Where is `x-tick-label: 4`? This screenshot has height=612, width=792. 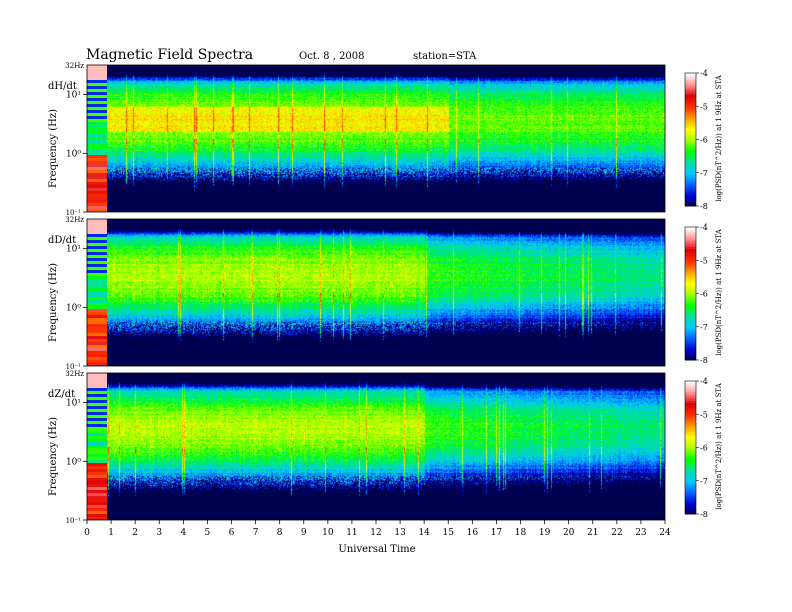
x-tick-label: 4 is located at coordinates (183, 533).